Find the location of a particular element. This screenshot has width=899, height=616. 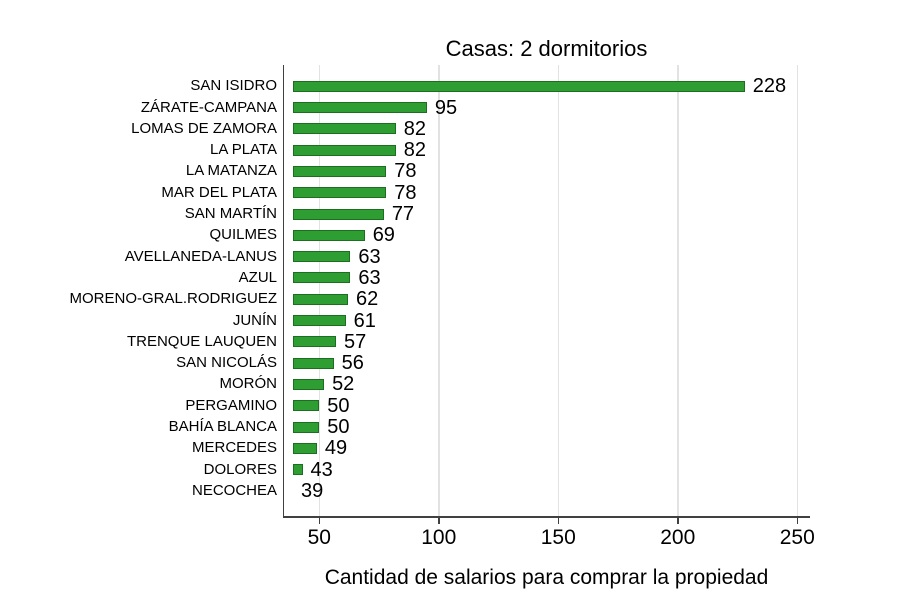

category-label: MERCEDES is located at coordinates (234, 448).